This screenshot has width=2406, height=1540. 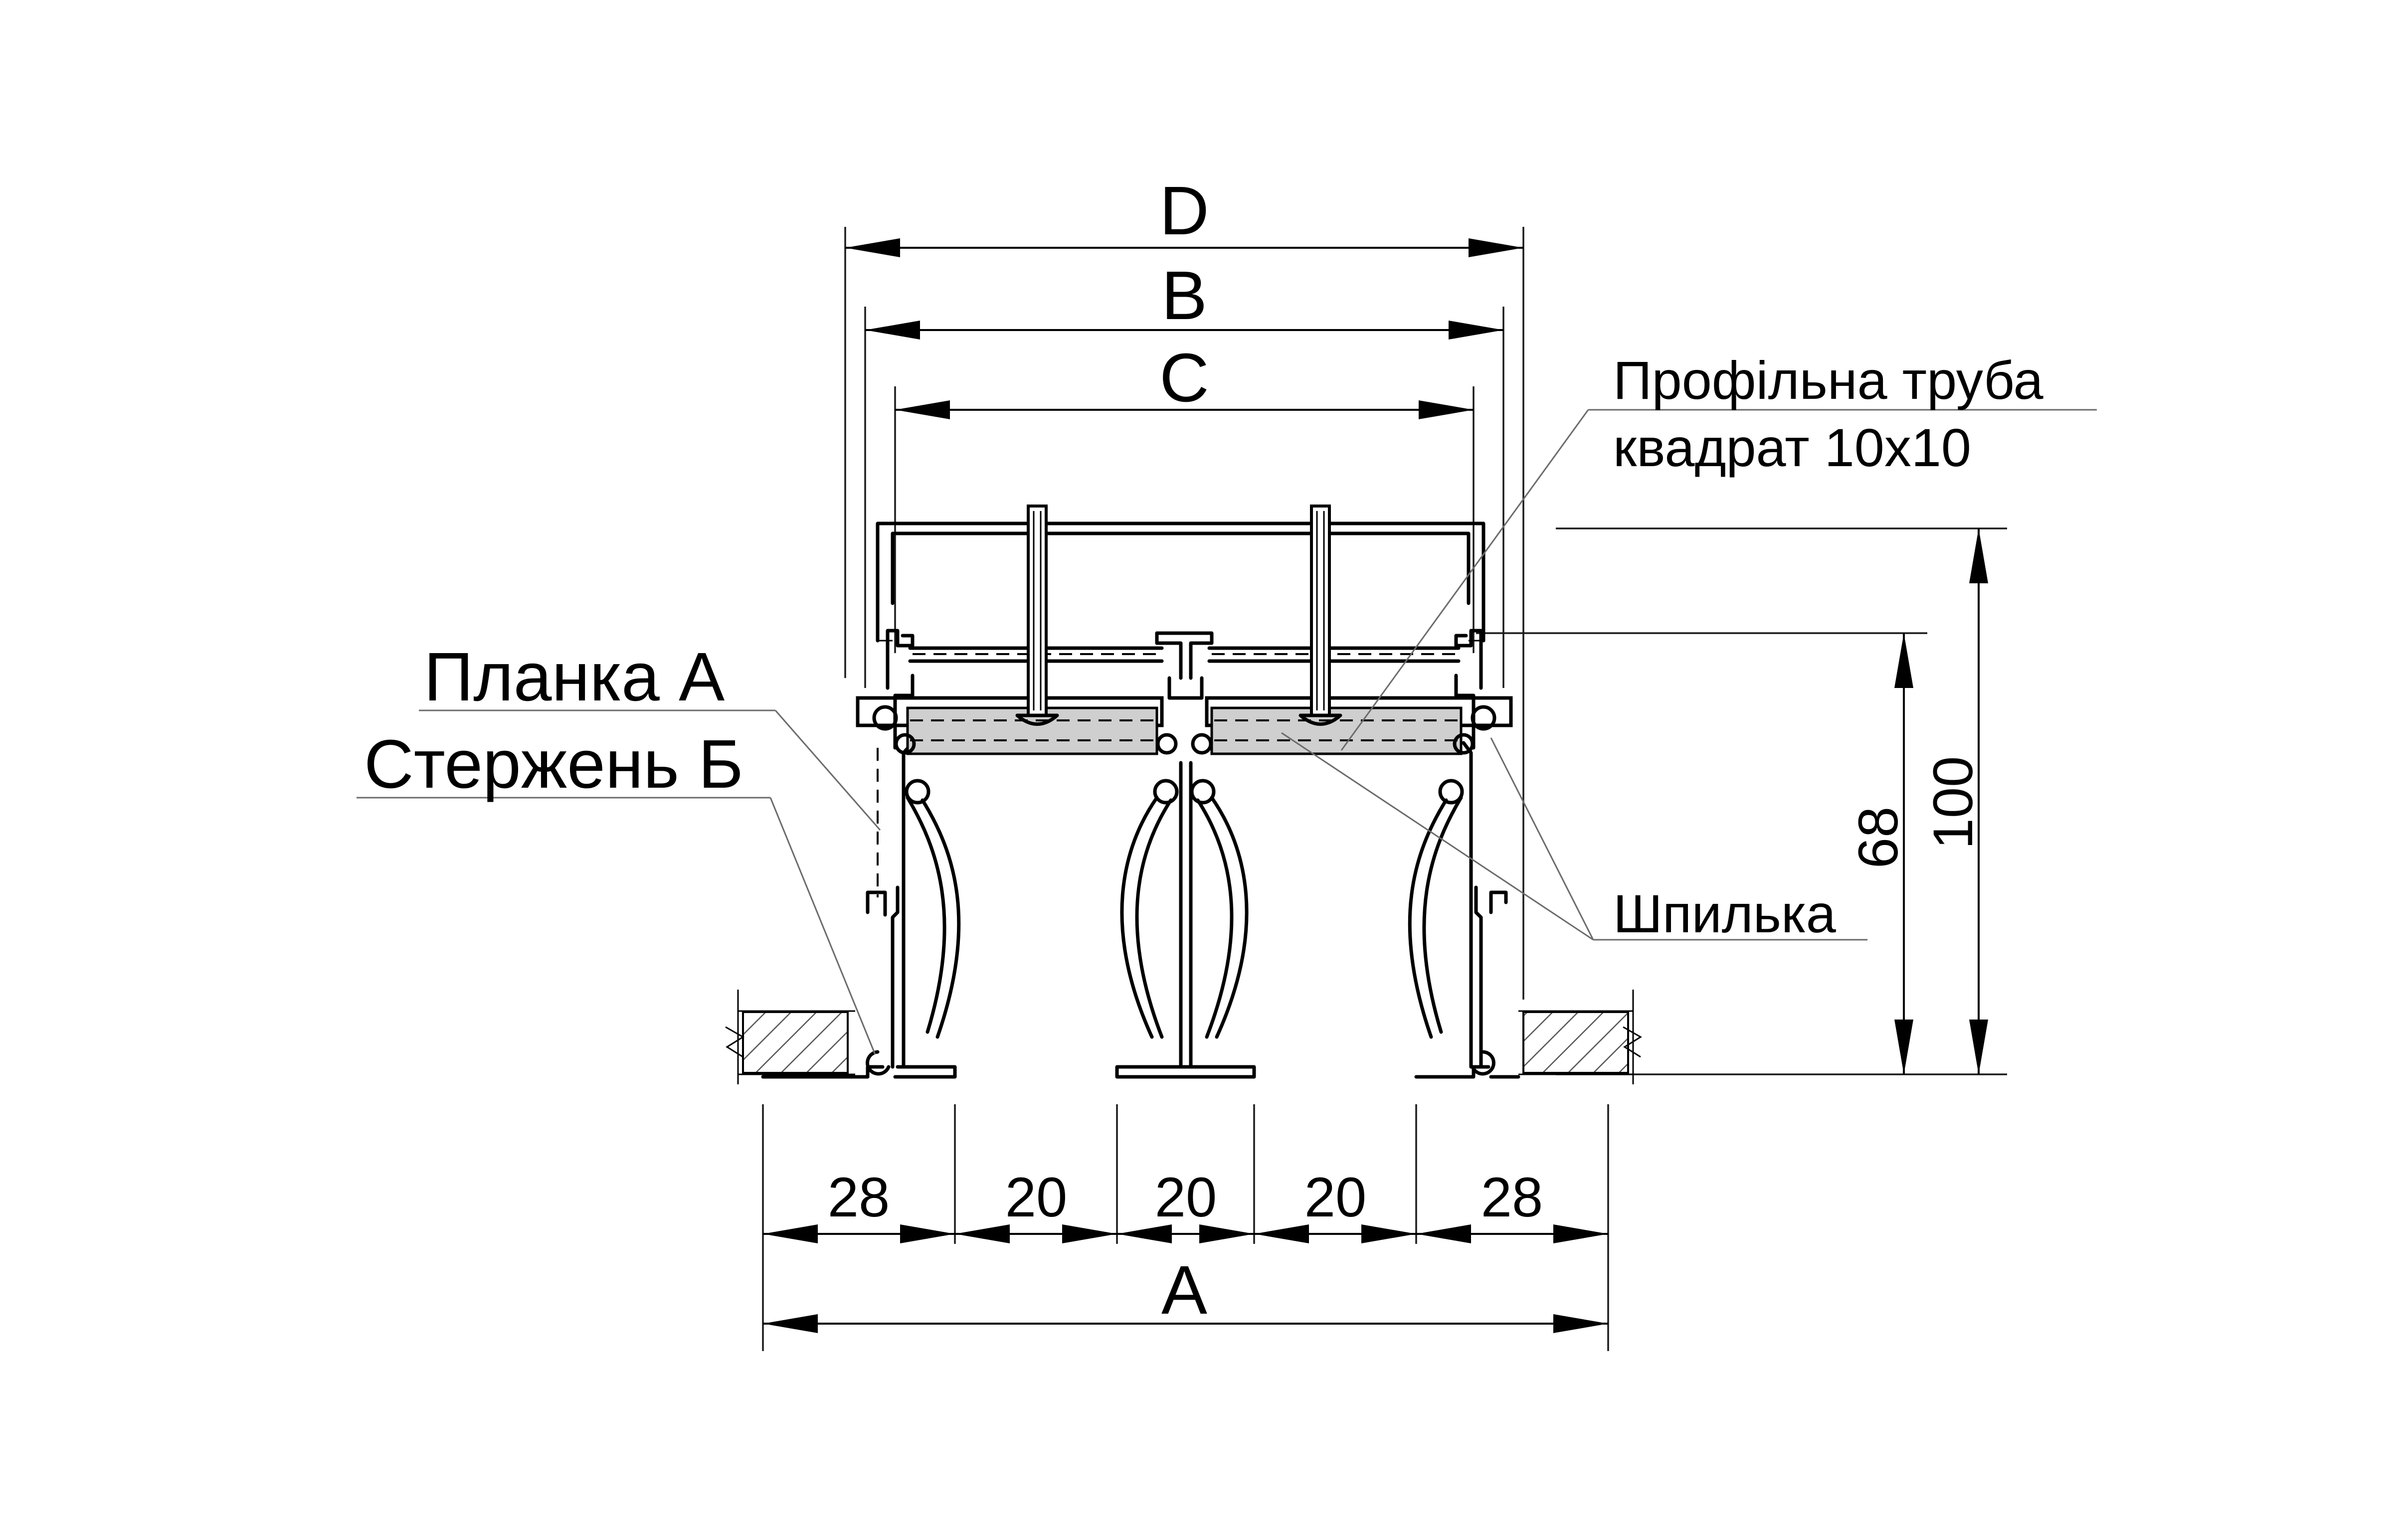 I want to click on dimension-height-inner: 68, so click(x=1702, y=853).